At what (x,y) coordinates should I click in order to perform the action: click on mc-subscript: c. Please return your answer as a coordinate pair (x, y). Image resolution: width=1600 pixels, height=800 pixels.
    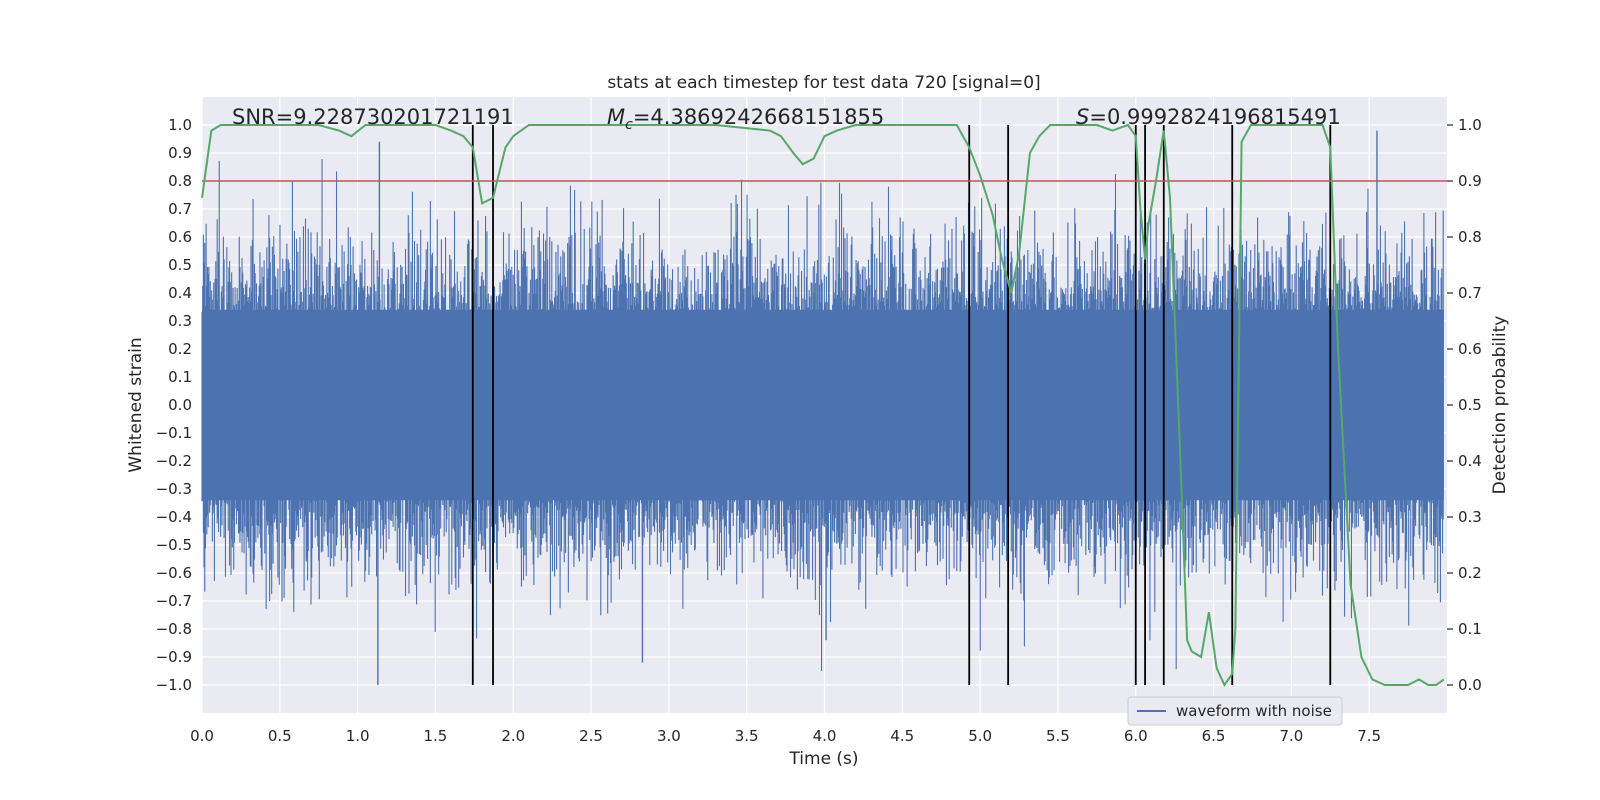
    Looking at the image, I should click on (629, 125).